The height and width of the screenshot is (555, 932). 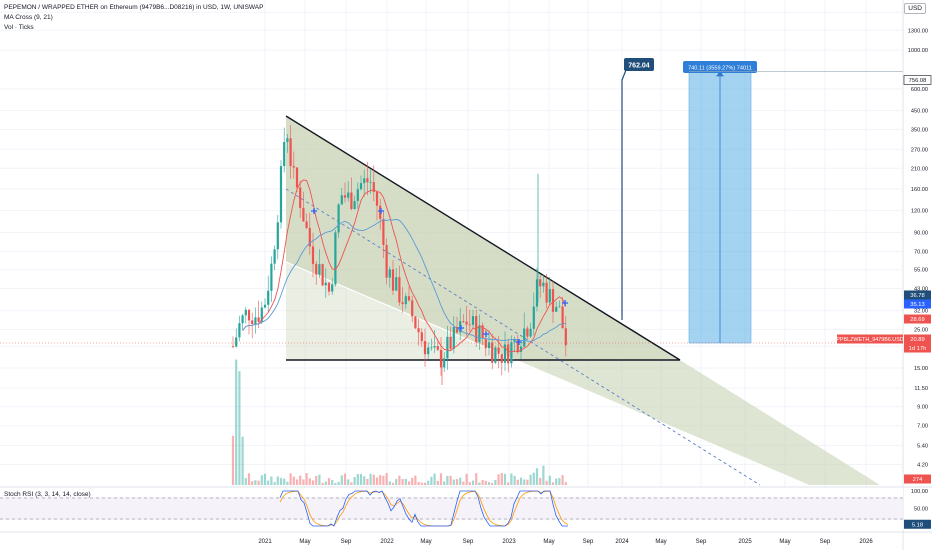 I want to click on price-badge-label: 1d 17h, so click(x=918, y=349).